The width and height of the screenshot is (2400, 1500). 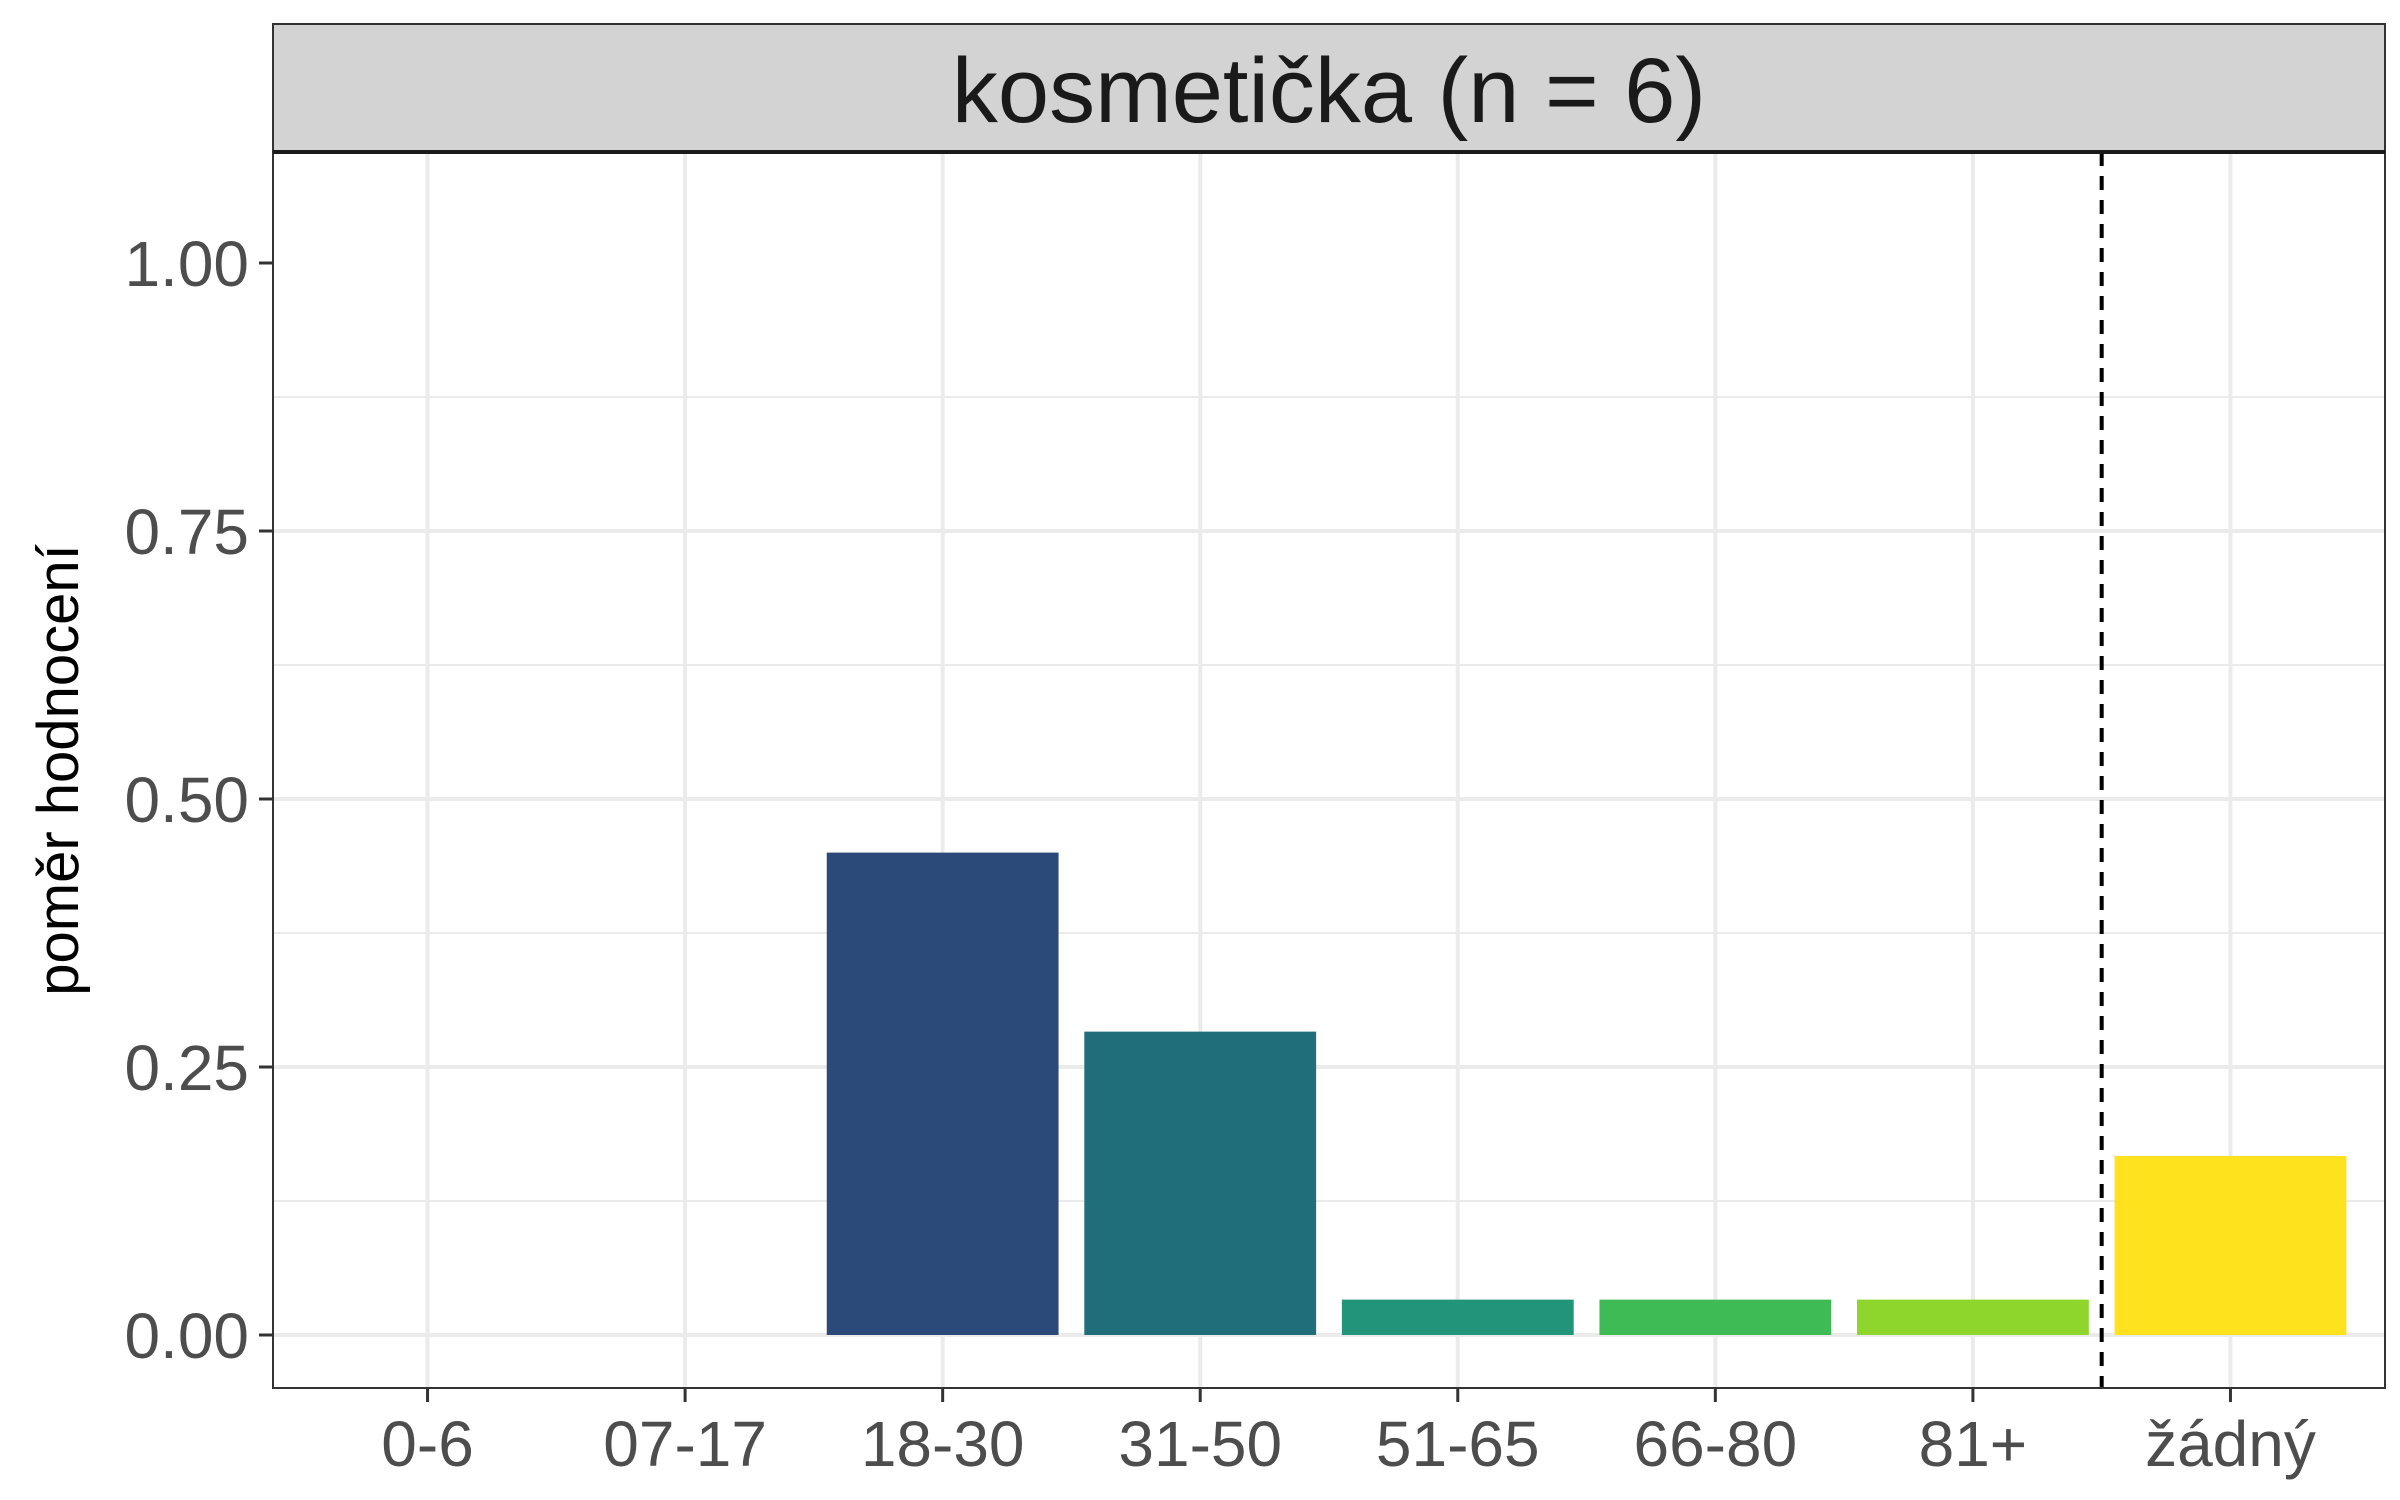 I want to click on x-tick-label: 31-50, so click(x=1200, y=1444).